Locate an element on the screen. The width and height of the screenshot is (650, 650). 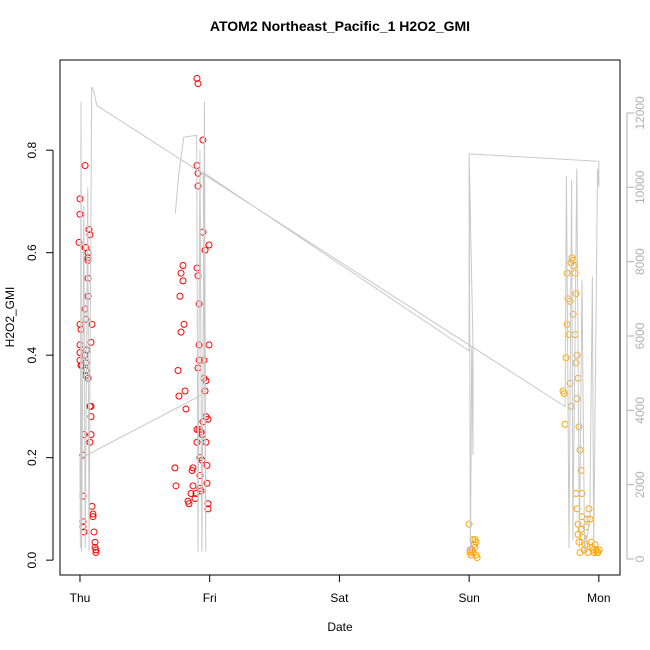
y2-tick-label: 10000 is located at coordinates (640, 187).